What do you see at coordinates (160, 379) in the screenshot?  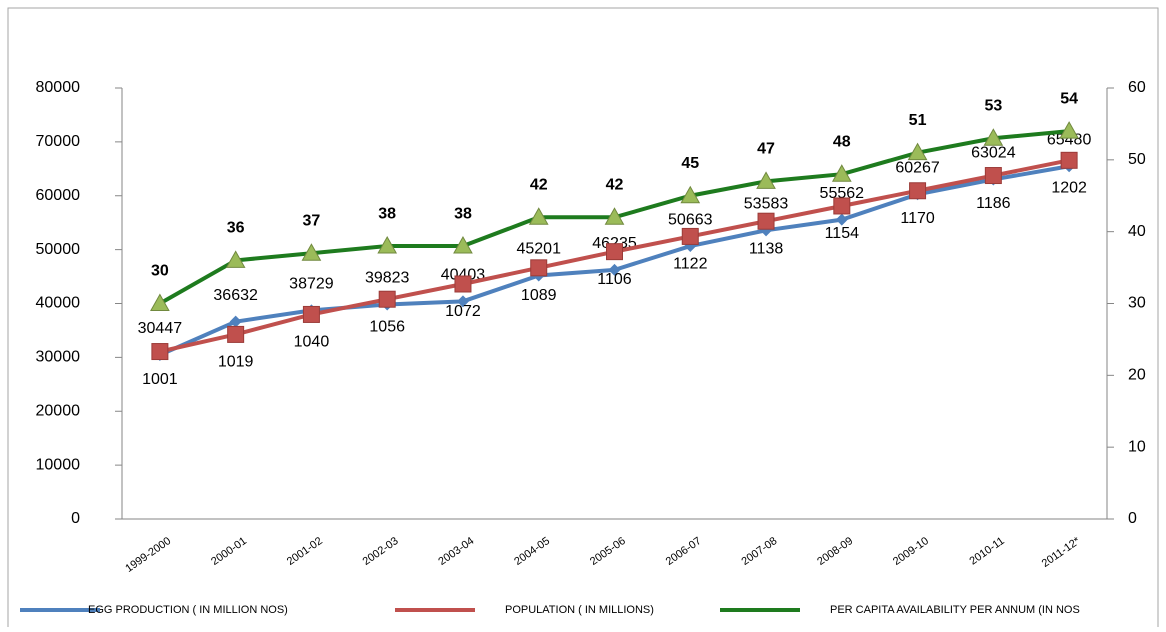 I see `value-label: 1001` at bounding box center [160, 379].